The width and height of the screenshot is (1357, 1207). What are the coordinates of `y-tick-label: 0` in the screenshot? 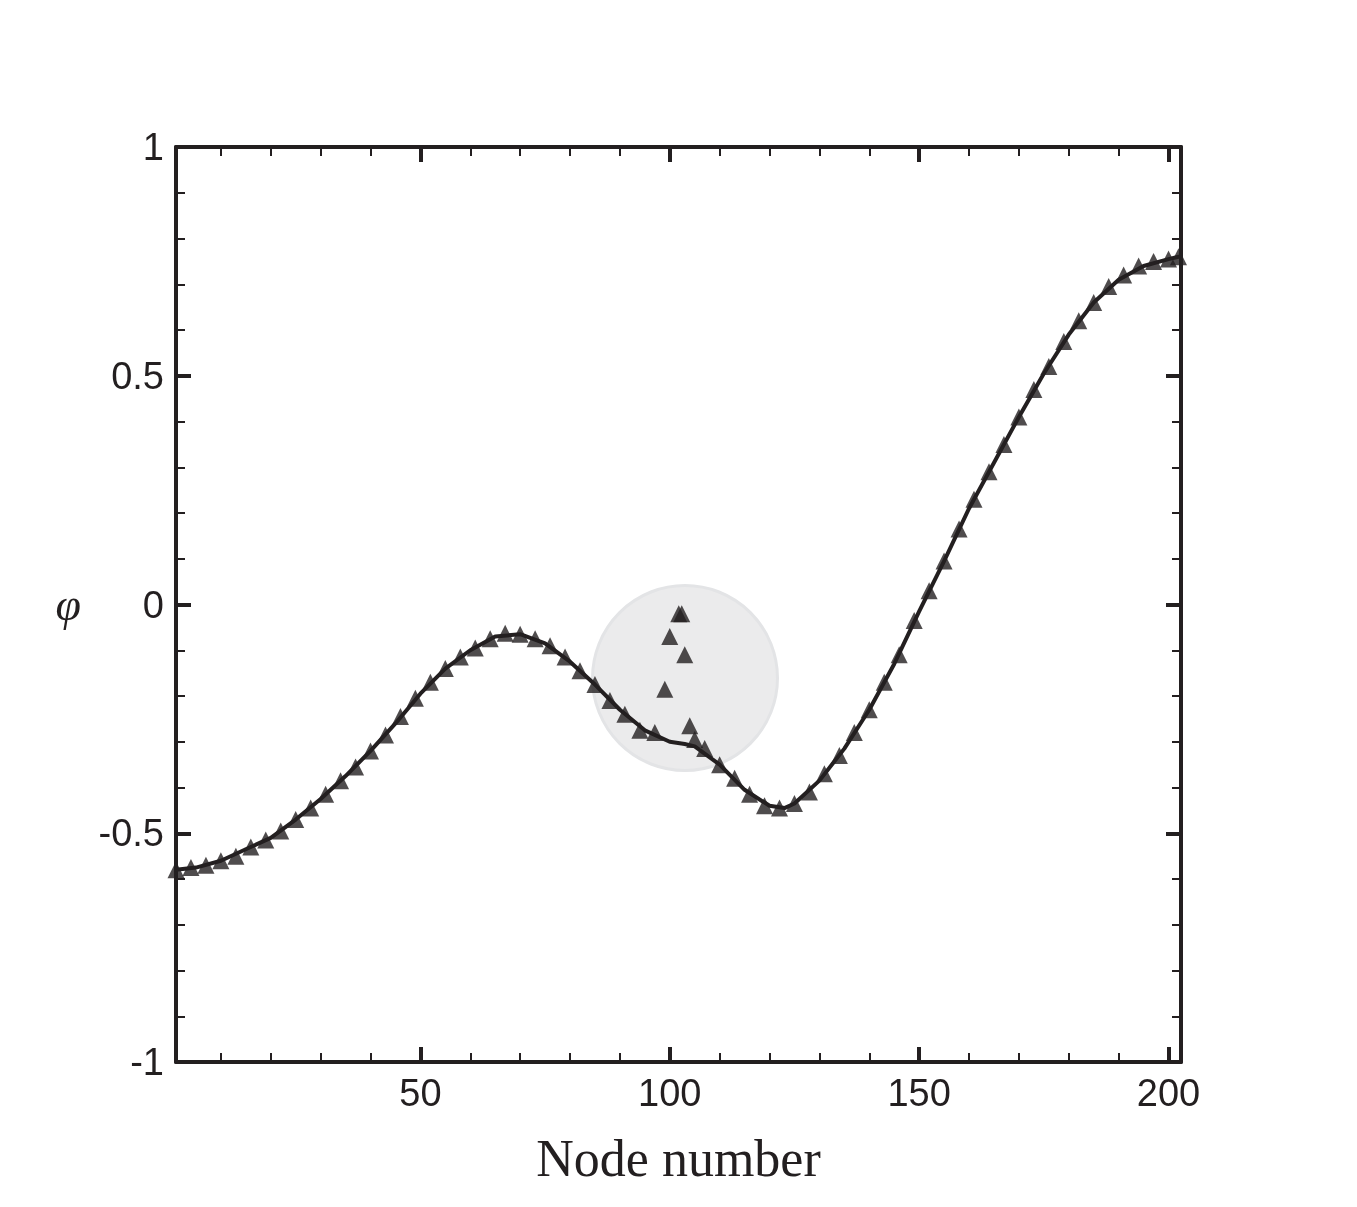 It's located at (153, 604).